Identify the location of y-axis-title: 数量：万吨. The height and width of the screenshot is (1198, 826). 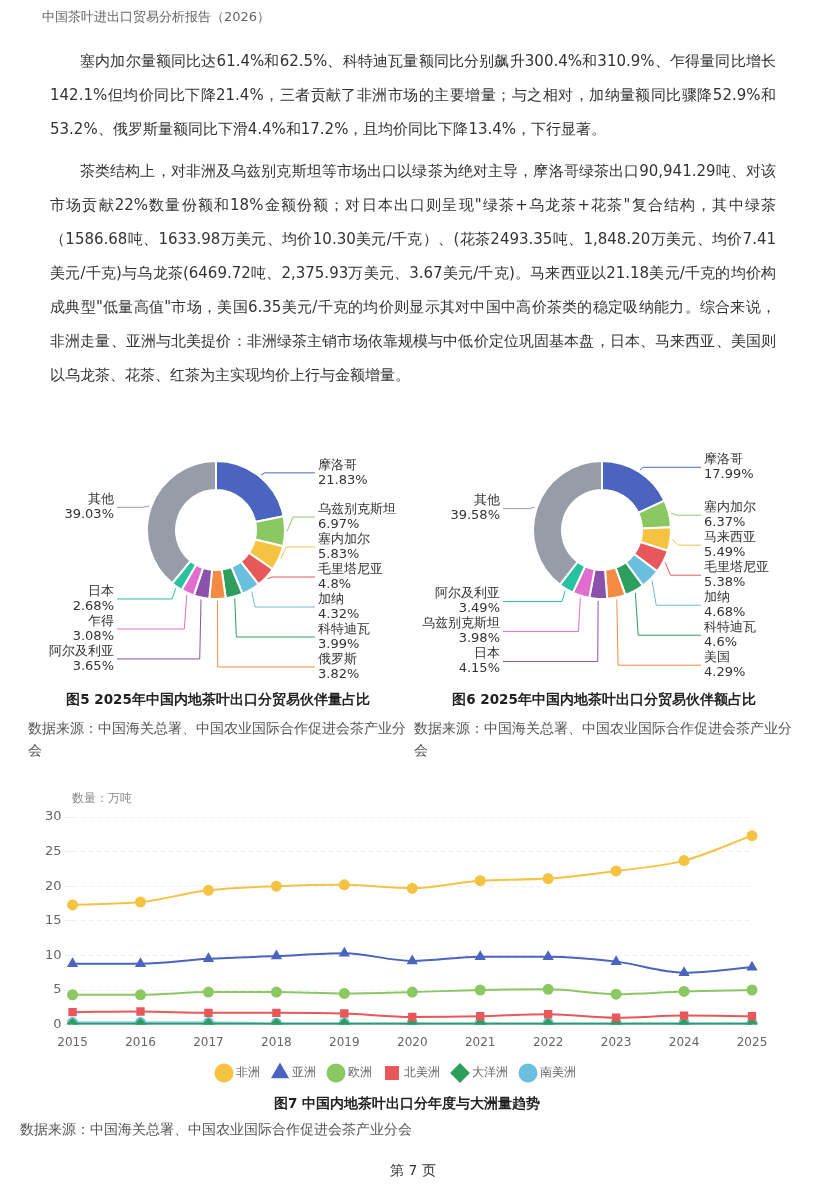
(102, 798).